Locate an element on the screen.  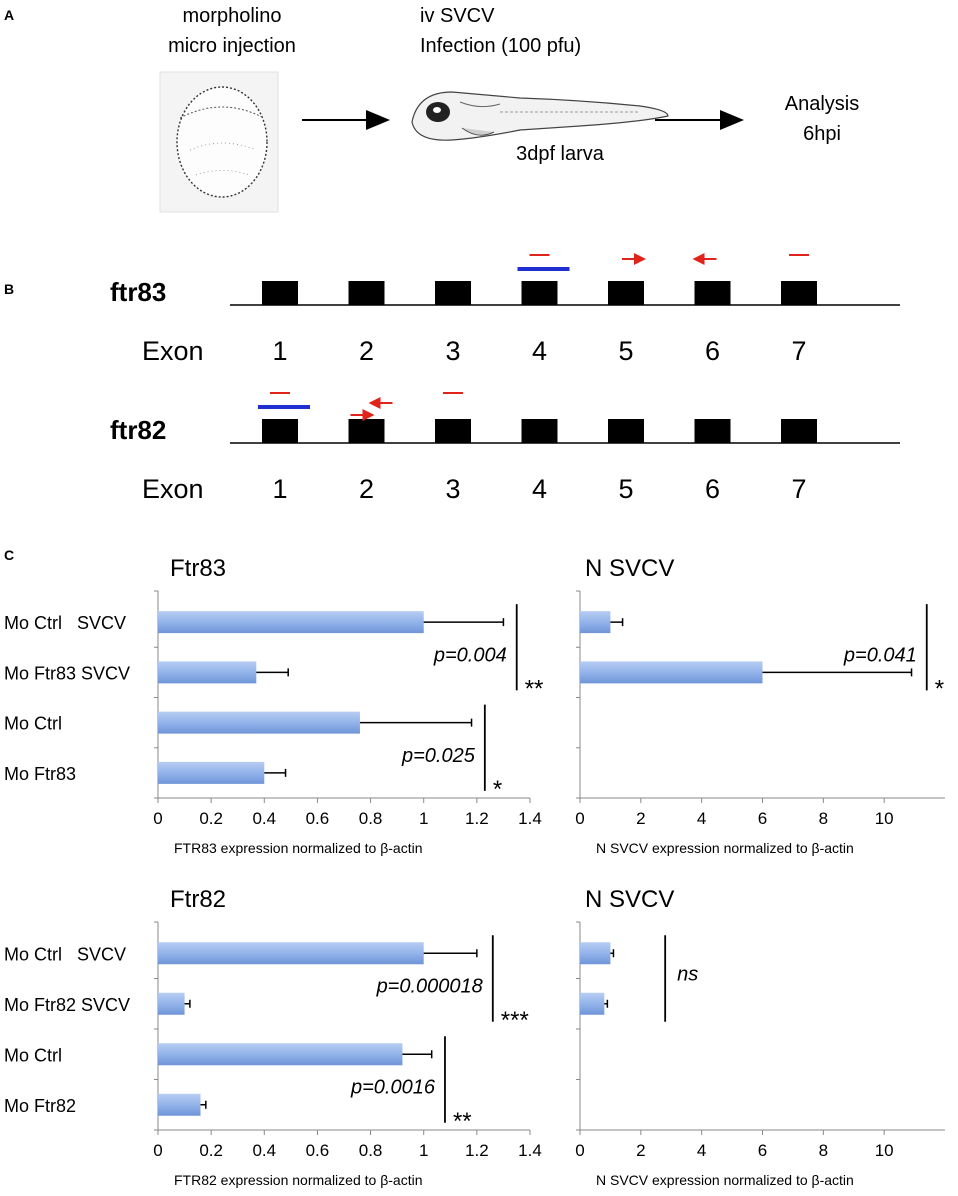
step1-line1: morpholino is located at coordinates (232, 16).